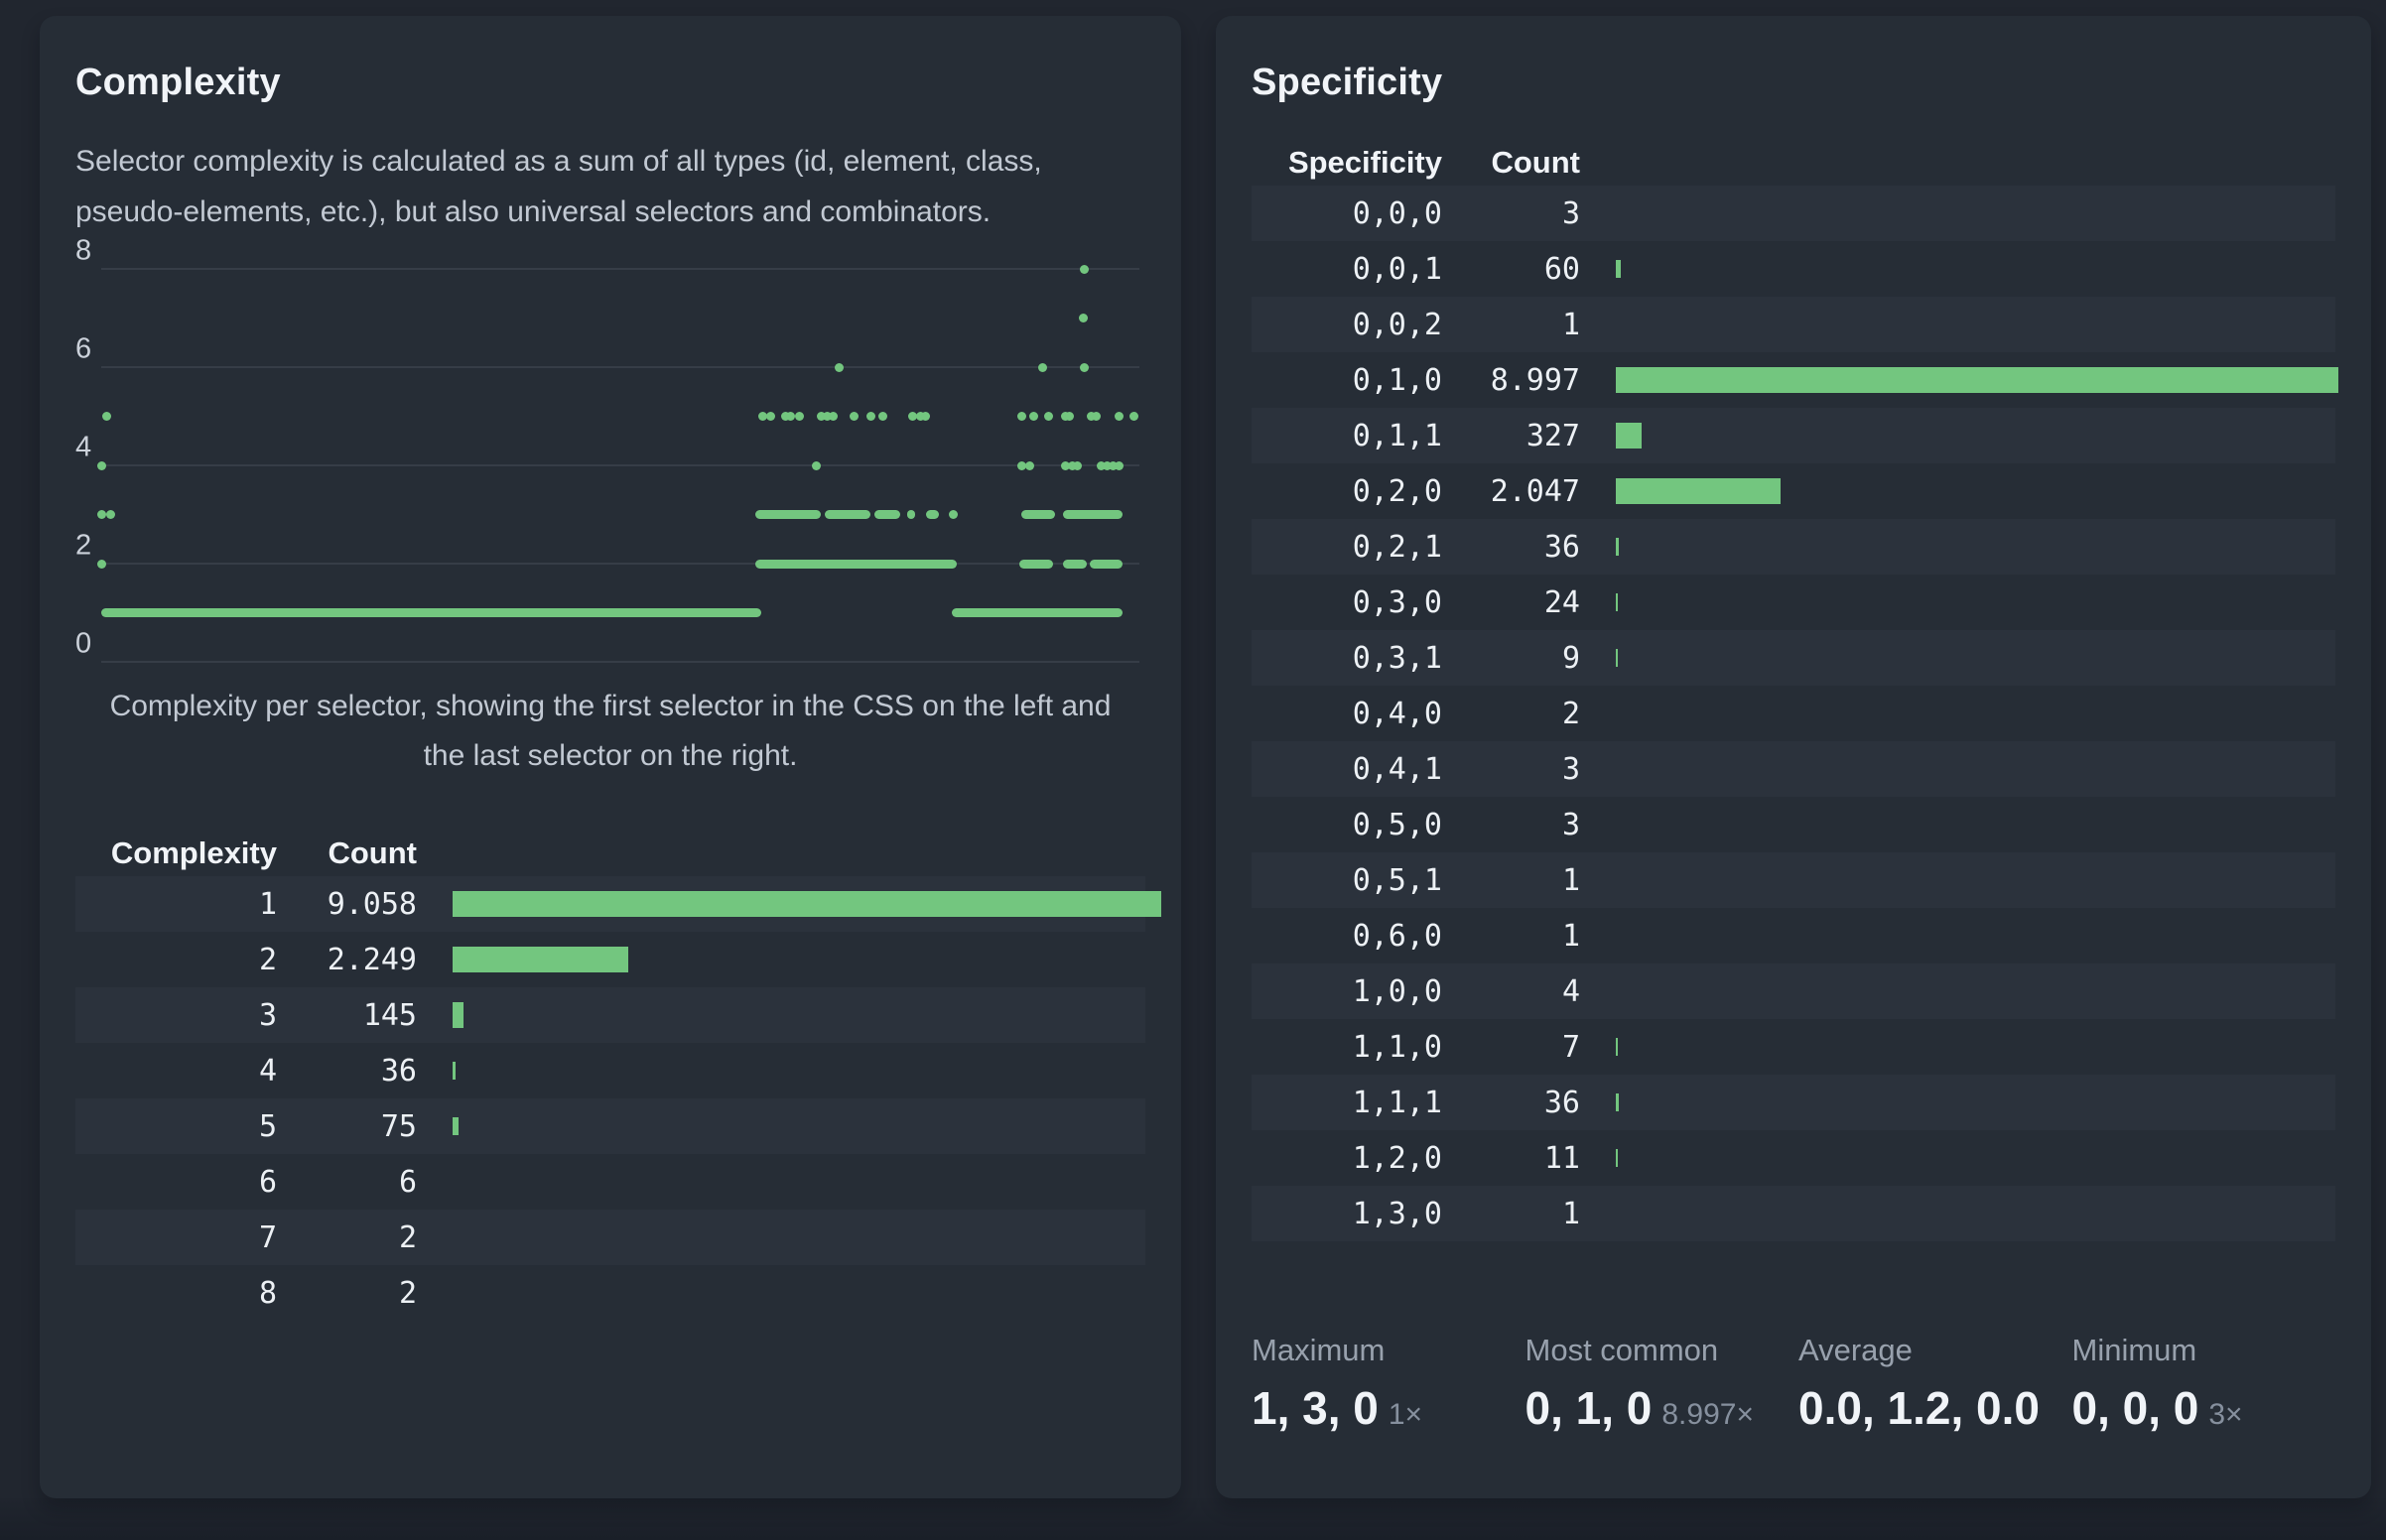  What do you see at coordinates (1793, 1158) in the screenshot?
I see `specificity-table-row: 1,2,0 11` at bounding box center [1793, 1158].